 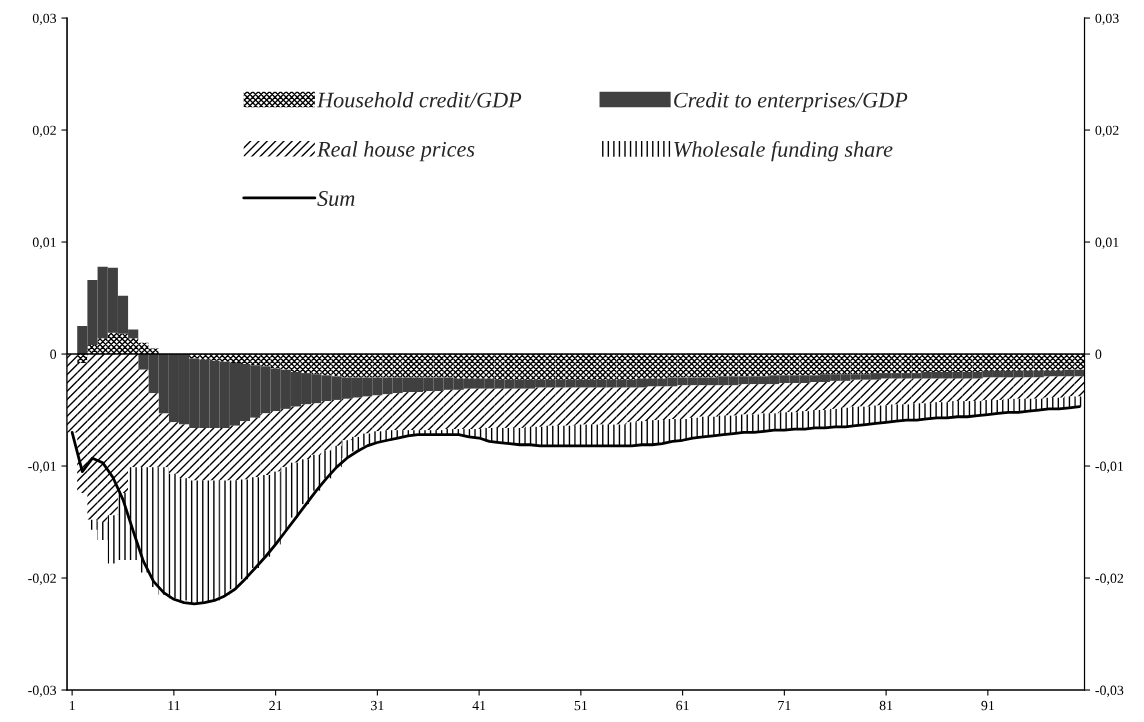 What do you see at coordinates (682, 705) in the screenshot?
I see `x-tick-label: 61` at bounding box center [682, 705].